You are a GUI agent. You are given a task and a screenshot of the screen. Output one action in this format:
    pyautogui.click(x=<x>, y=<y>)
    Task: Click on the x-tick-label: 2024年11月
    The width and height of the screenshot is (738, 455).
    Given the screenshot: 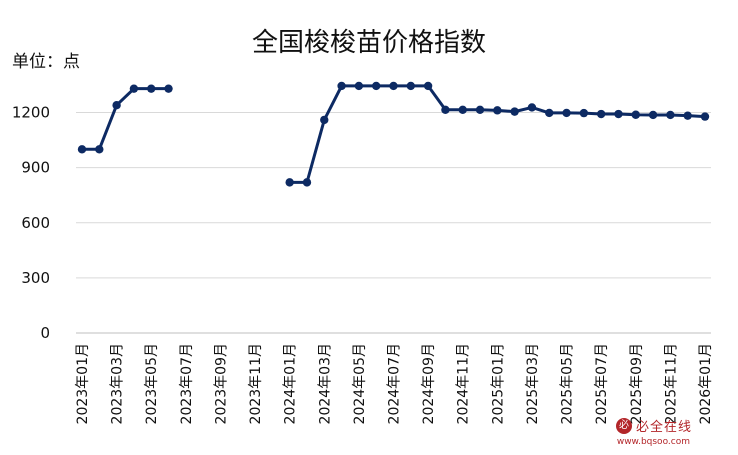 What is the action you would take?
    pyautogui.click(x=464, y=383)
    